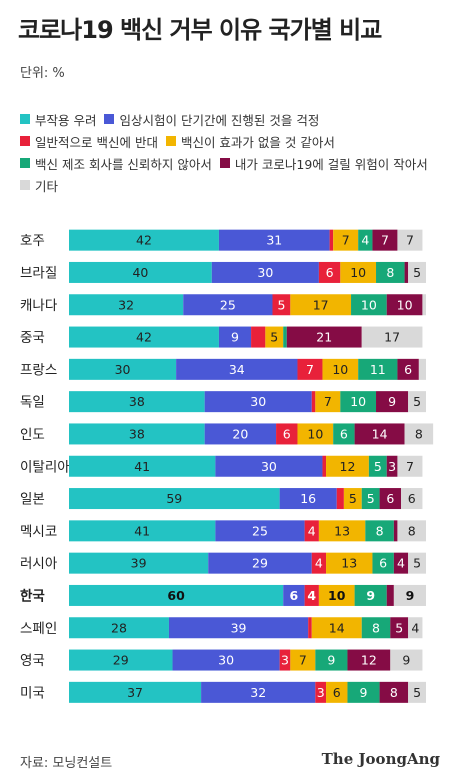 The width and height of the screenshot is (452, 780). I want to click on legend-label: 백신 제조 회사를 신뢰하지 않아서, so click(123, 164).